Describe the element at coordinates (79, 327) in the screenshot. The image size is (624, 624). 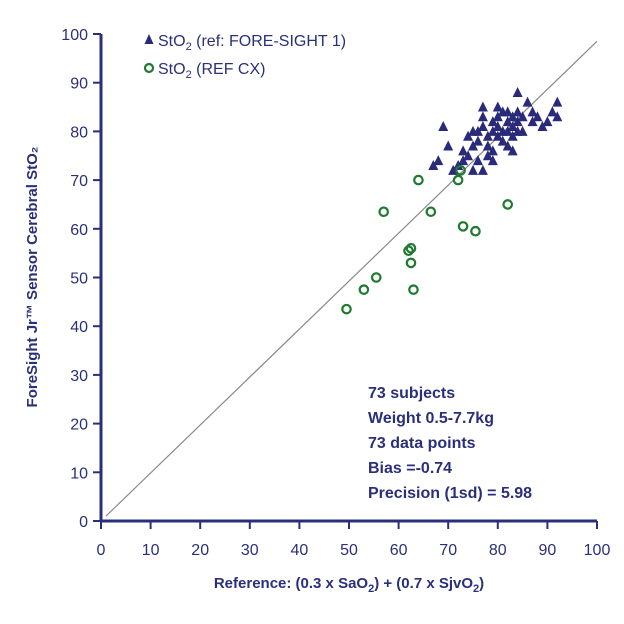
I see `y-tick-label: 40` at that location.